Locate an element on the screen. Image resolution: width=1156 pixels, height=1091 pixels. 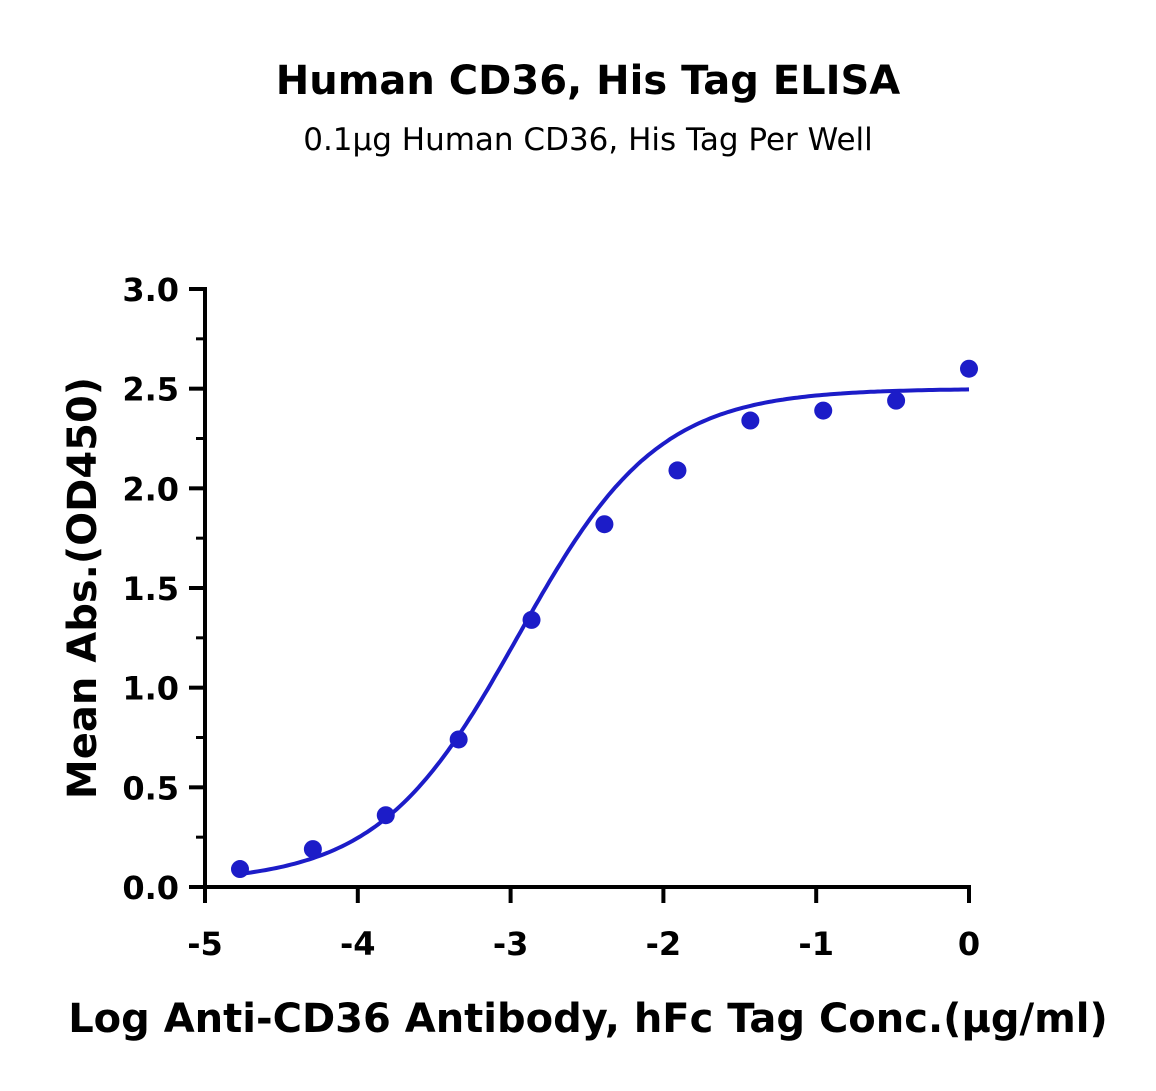
x-tick-label: -3 is located at coordinates (511, 944).